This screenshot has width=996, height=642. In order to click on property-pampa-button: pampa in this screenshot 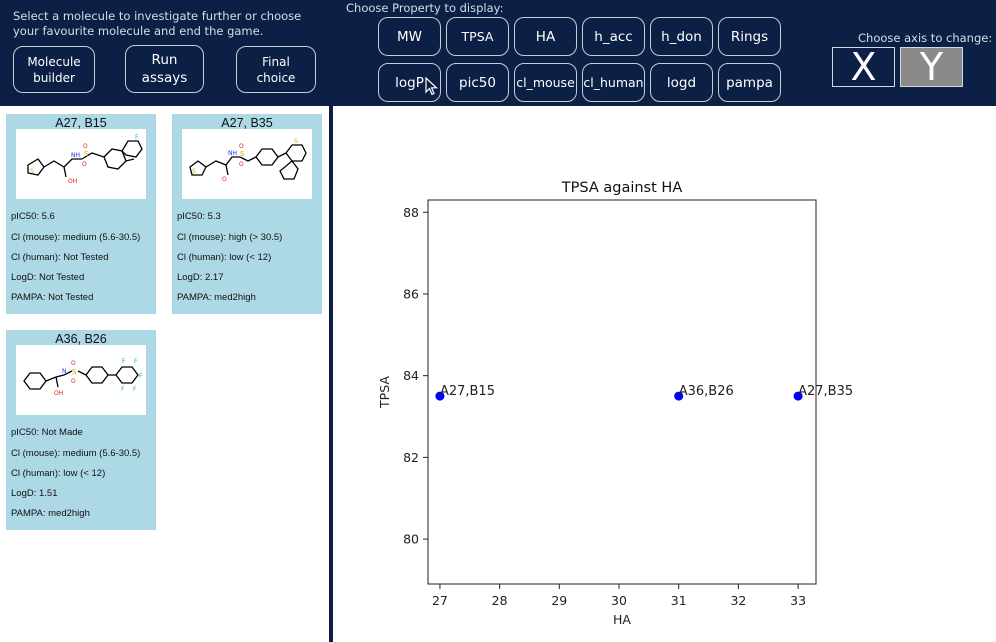, I will do `click(749, 82)`.